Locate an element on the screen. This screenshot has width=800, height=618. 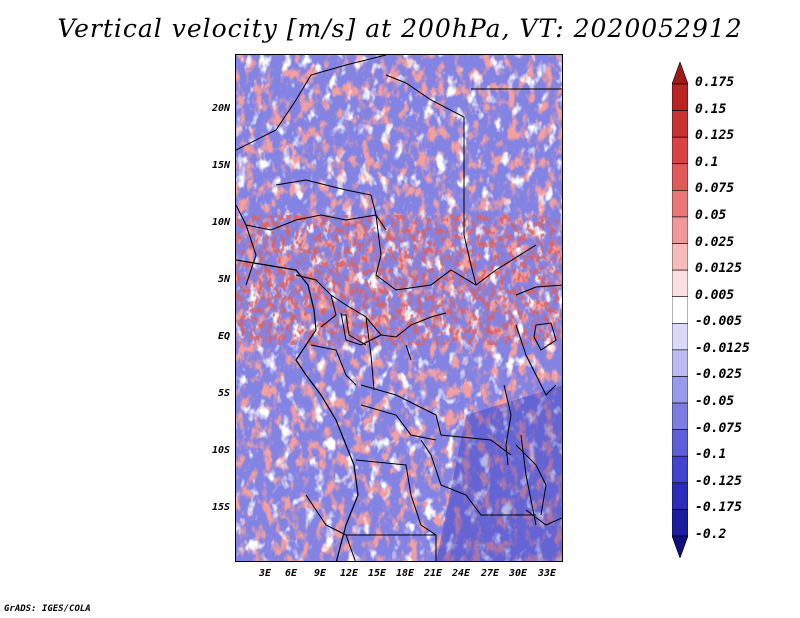
lon-label-18e: 18E is located at coordinates (405, 573).